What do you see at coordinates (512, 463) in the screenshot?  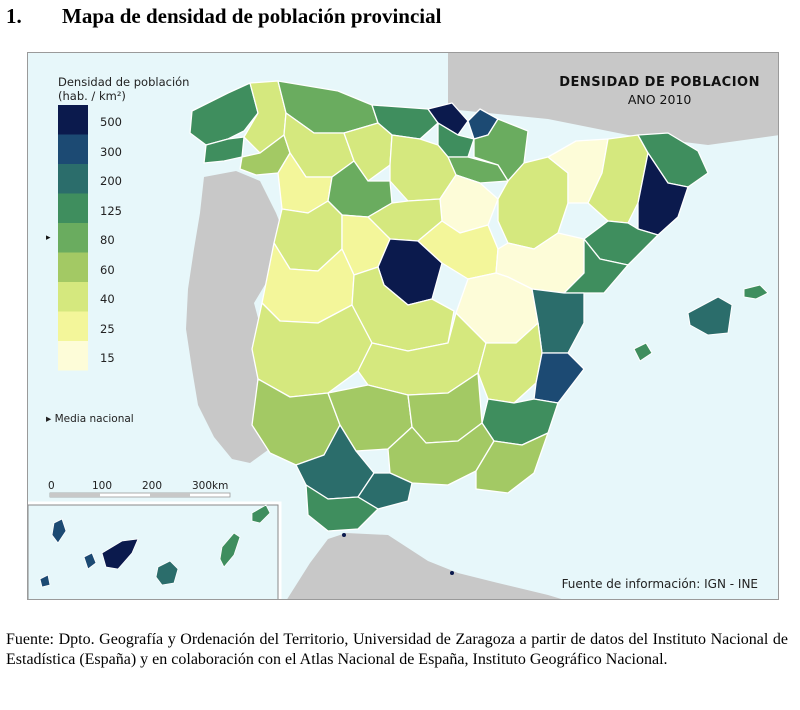 I see `province-almeria` at bounding box center [512, 463].